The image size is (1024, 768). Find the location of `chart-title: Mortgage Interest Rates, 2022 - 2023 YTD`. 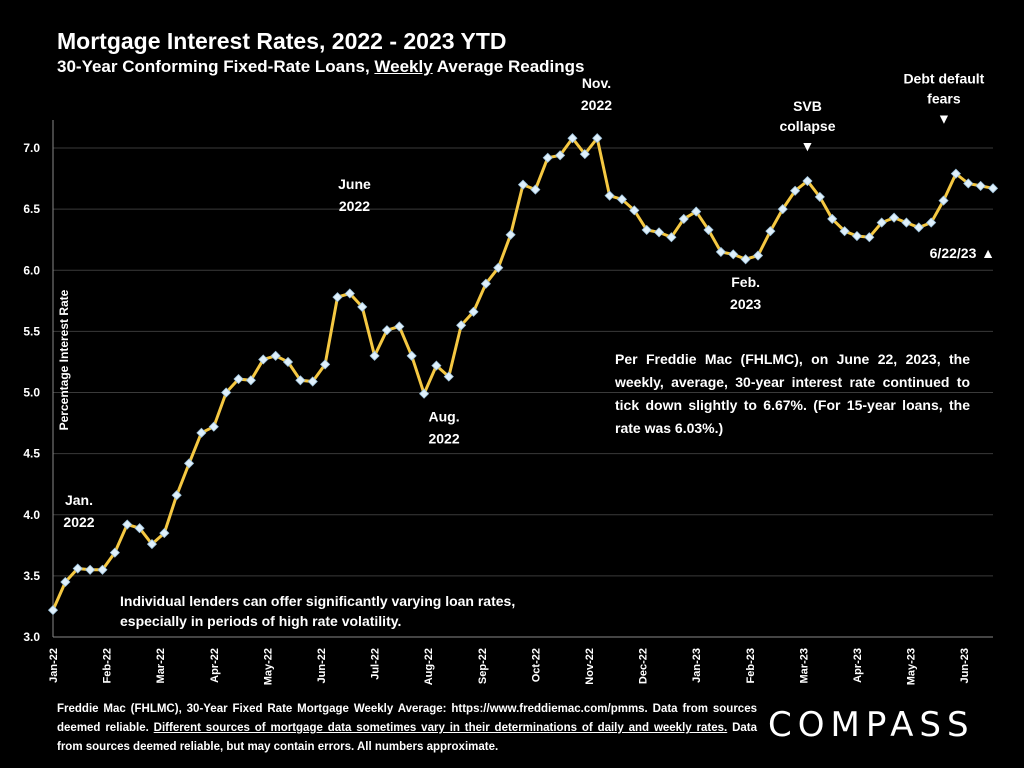

chart-title: Mortgage Interest Rates, 2022 - 2023 YTD is located at coordinates (282, 41).